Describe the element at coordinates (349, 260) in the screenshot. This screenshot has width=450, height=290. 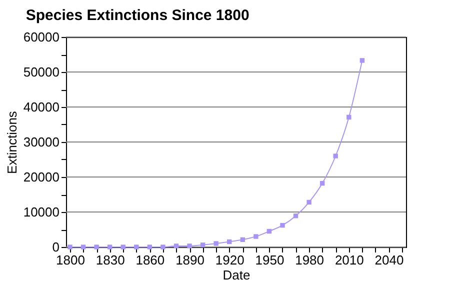
I see `x-tick-label: 2010` at that location.